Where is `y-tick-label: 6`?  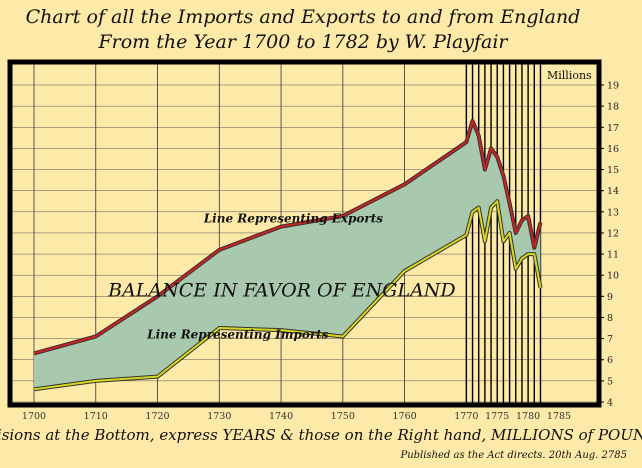 y-tick-label: 6 is located at coordinates (610, 360).